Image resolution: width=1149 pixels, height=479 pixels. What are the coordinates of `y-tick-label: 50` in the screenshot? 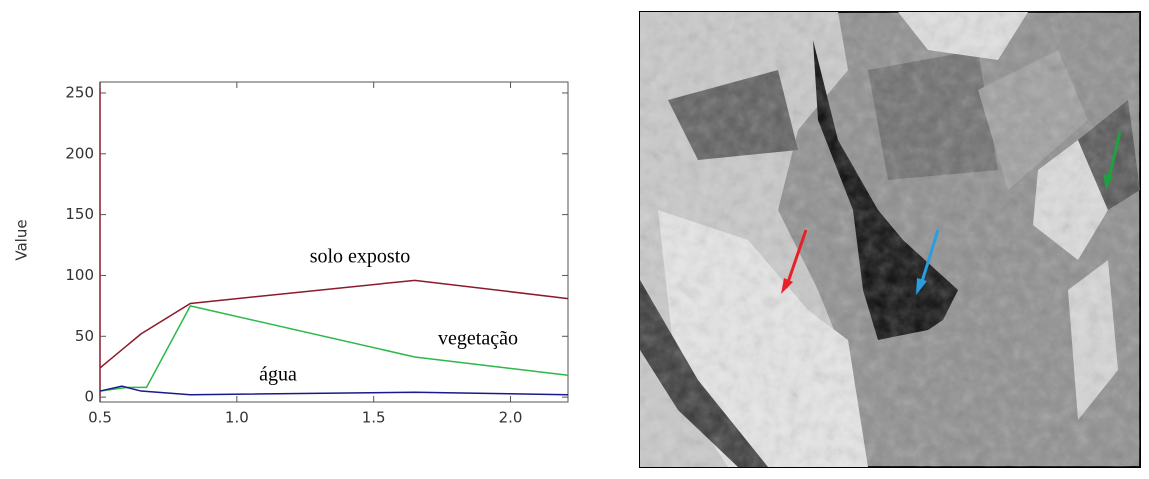 It's located at (84, 336).